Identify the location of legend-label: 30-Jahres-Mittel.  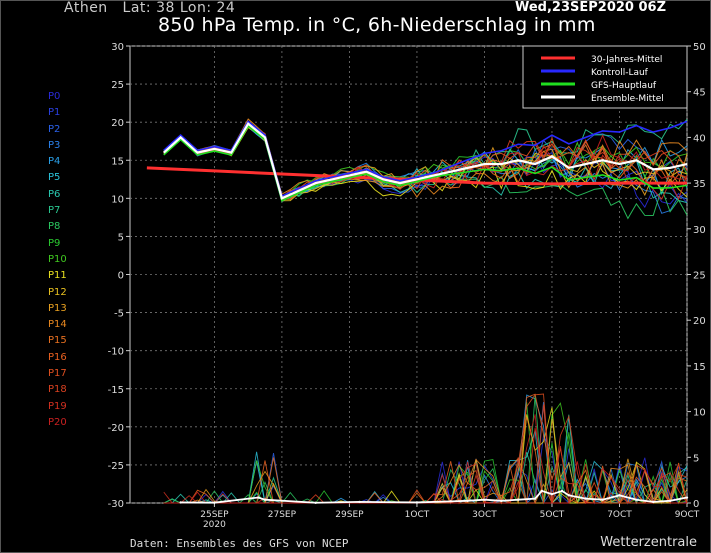
(626, 60).